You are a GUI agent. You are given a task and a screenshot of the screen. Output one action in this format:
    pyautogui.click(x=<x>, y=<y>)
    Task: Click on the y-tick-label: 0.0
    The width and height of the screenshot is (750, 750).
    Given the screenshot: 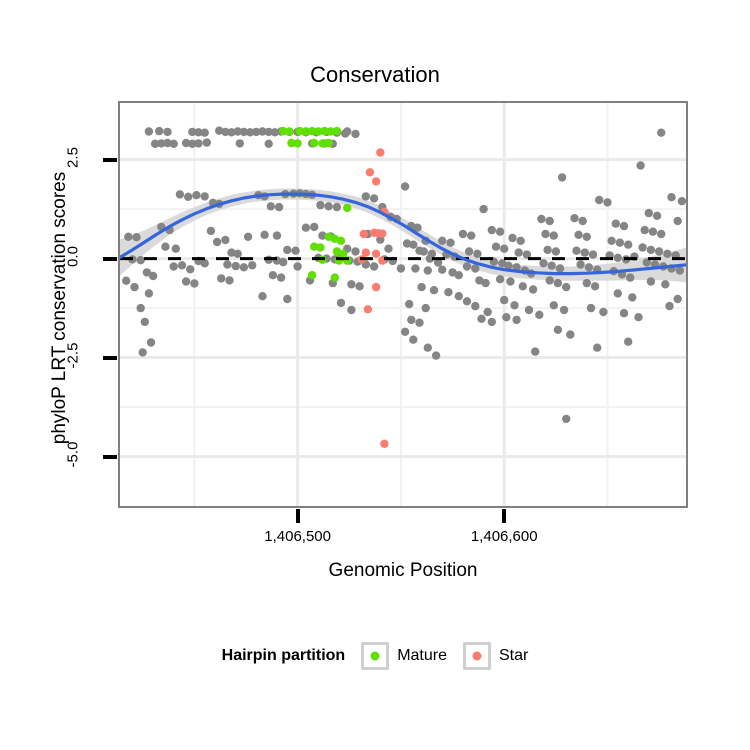 What is the action you would take?
    pyautogui.click(x=73, y=256)
    